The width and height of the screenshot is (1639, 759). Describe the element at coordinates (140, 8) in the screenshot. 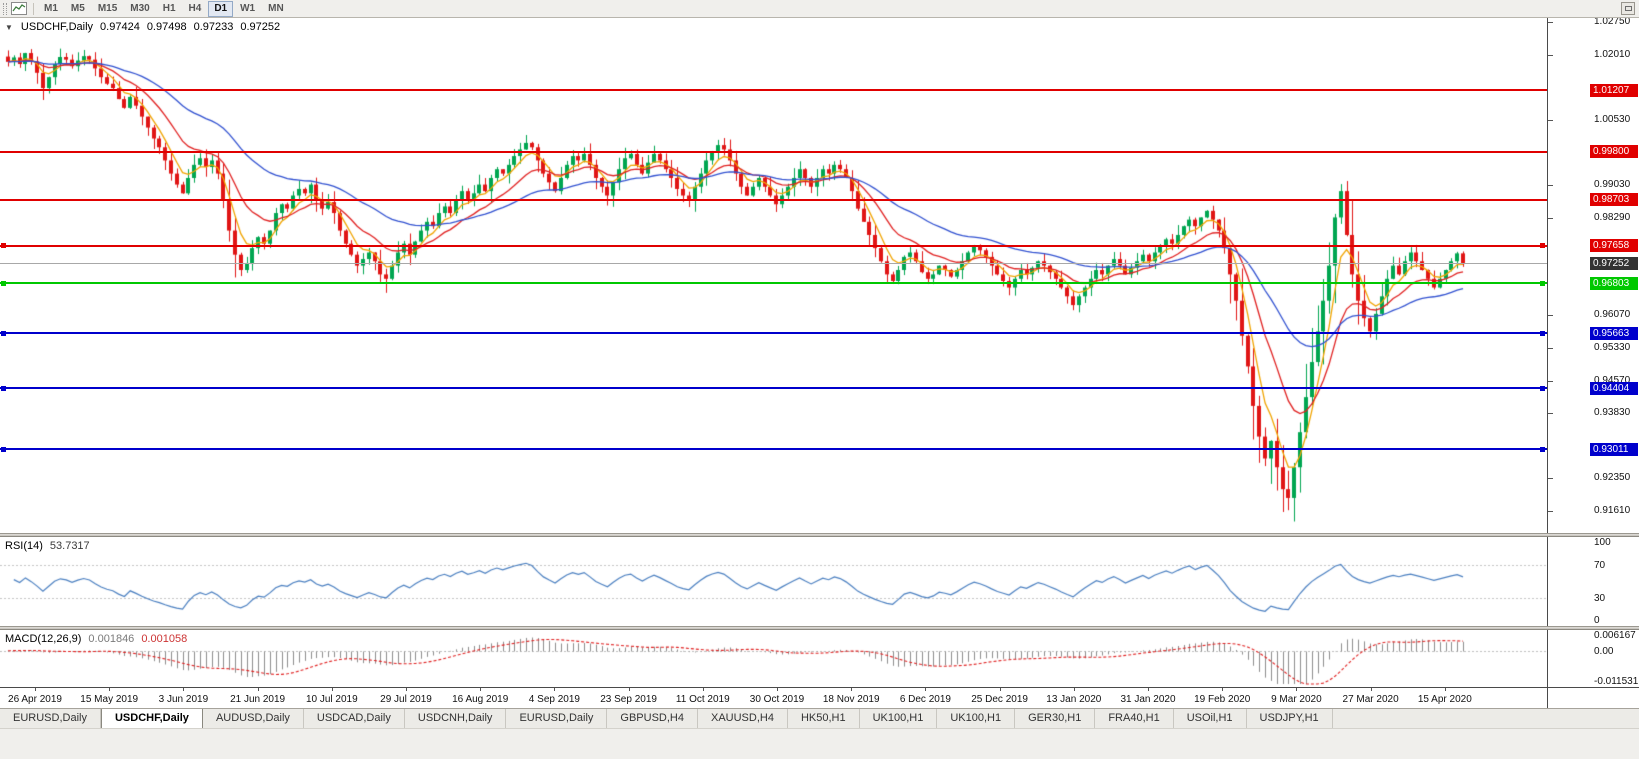

I see `timeframe-button-m30: M30` at that location.